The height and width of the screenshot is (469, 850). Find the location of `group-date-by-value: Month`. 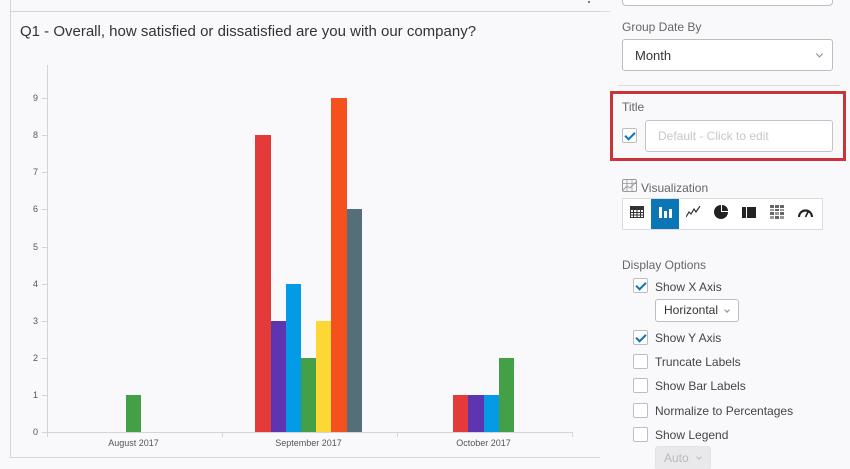

group-date-by-value: Month is located at coordinates (653, 55).